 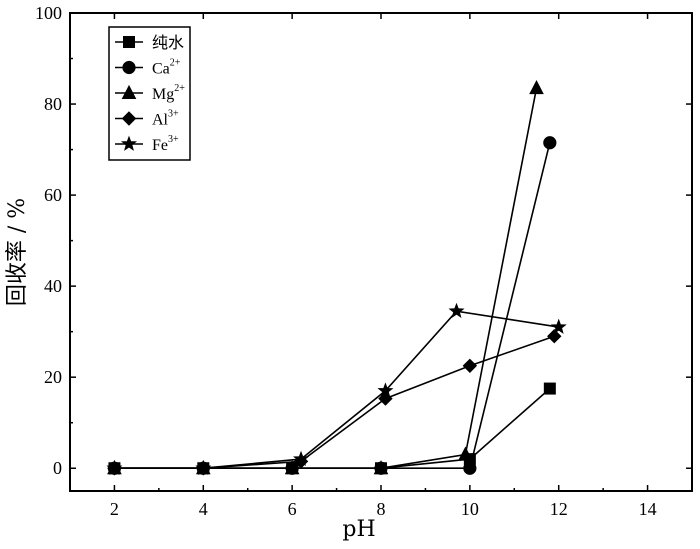 I want to click on y-tick-label: 20, so click(x=53, y=377).